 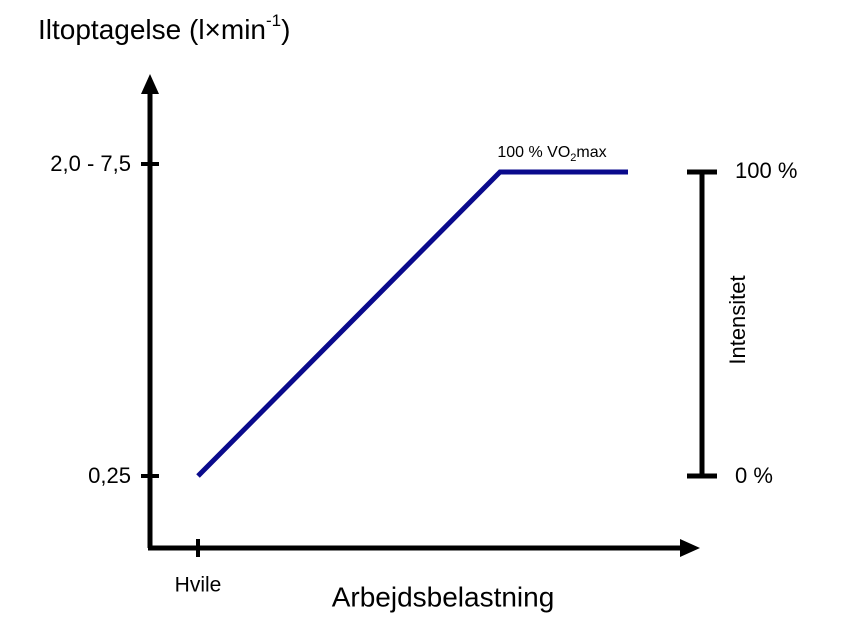 What do you see at coordinates (573, 158) in the screenshot?
I see `annotation-subscript: 2` at bounding box center [573, 158].